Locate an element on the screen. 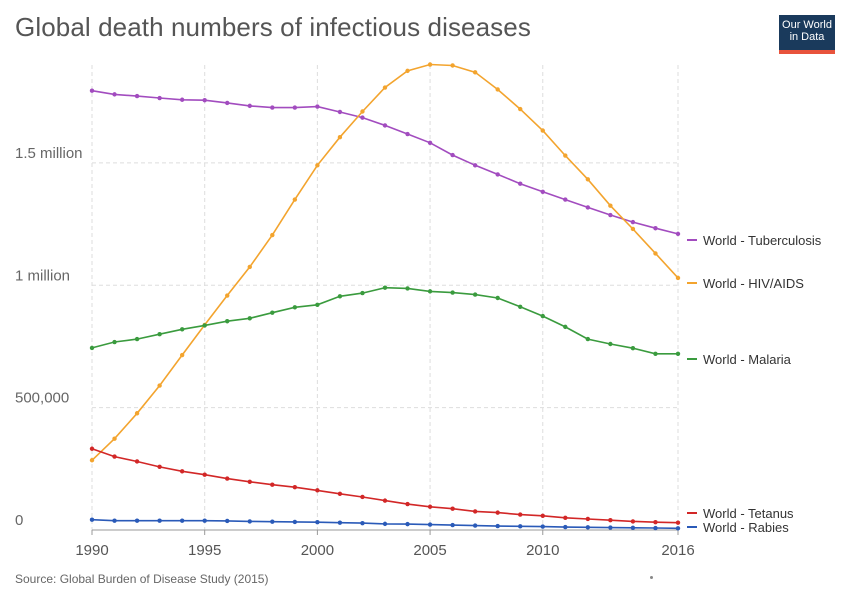 The image size is (850, 600). legend-item: World - Tuberculosis is located at coordinates (754, 240).